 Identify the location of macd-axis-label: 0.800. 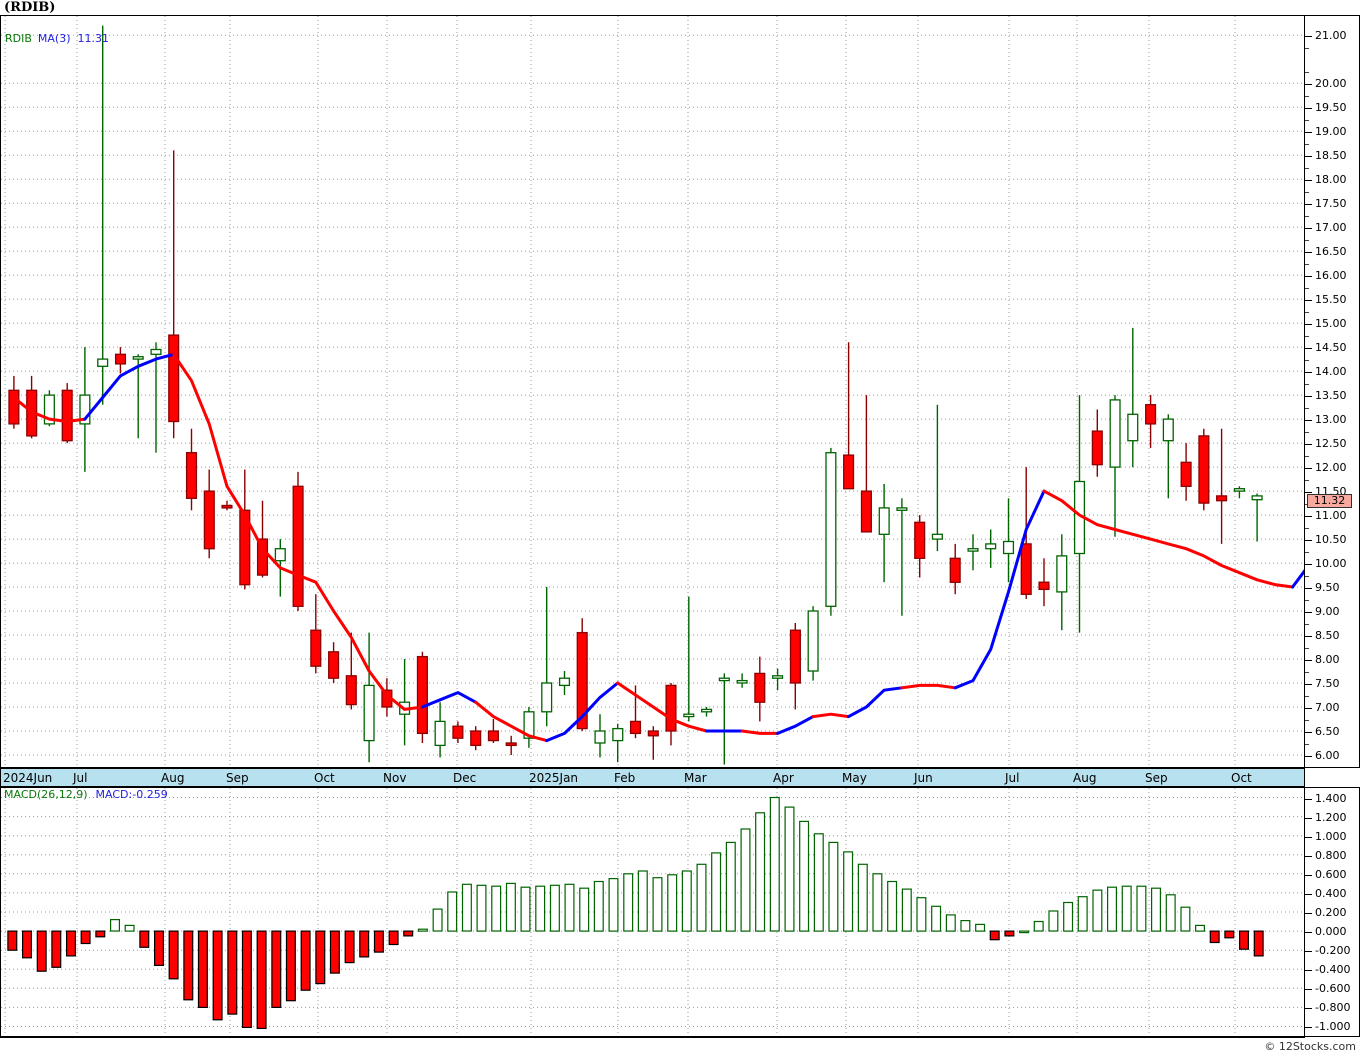
(1331, 855).